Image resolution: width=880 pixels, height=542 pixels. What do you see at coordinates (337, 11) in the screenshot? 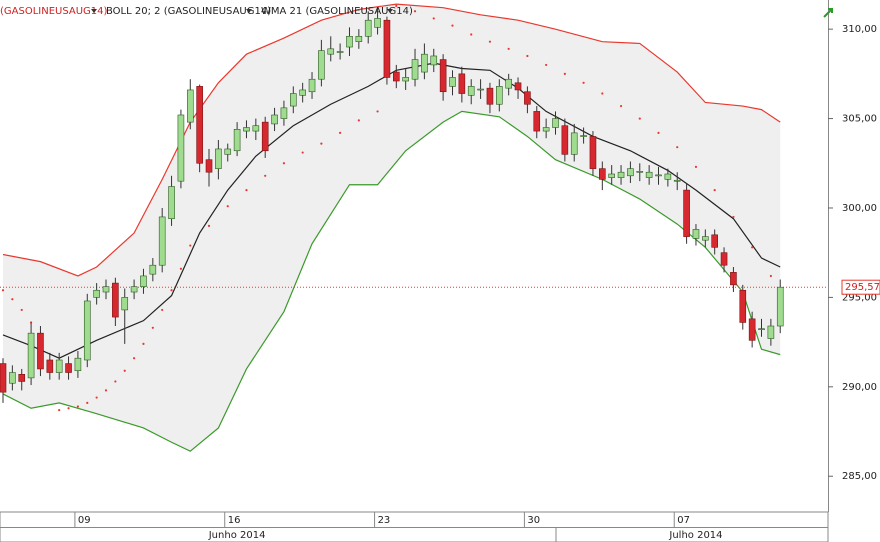
I see `toolbar-item: WMA 21 (GASOLINEUSAUG14)` at bounding box center [337, 11].